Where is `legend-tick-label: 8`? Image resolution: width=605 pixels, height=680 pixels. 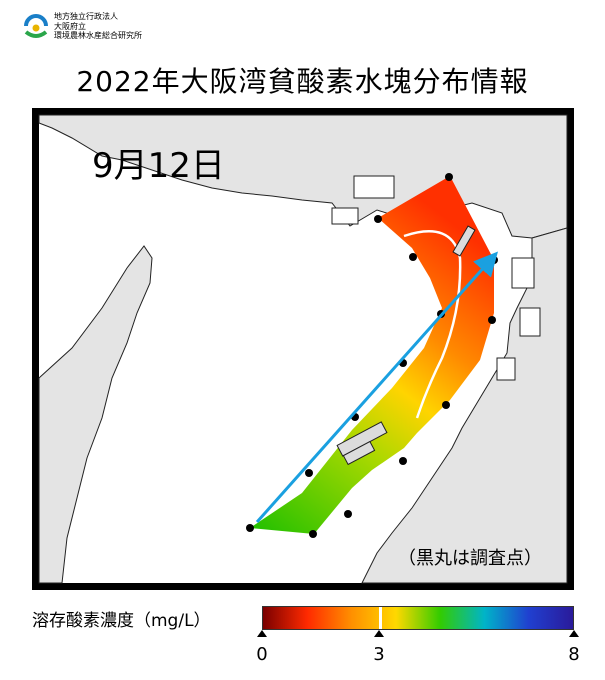
legend-tick-label: 8 is located at coordinates (574, 654).